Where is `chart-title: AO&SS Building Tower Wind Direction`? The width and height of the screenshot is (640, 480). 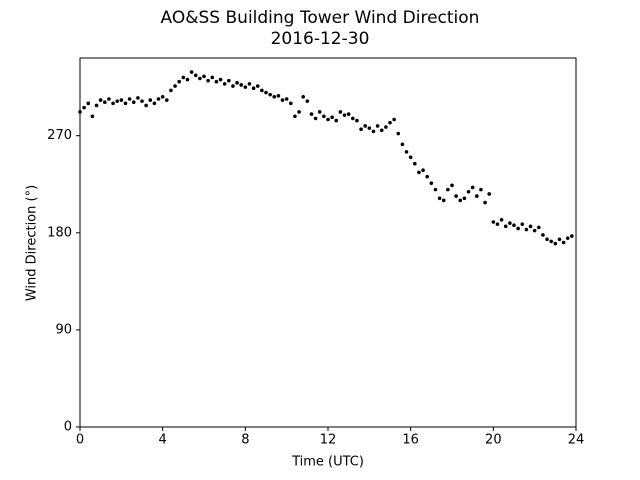
chart-title: AO&SS Building Tower Wind Direction is located at coordinates (320, 18).